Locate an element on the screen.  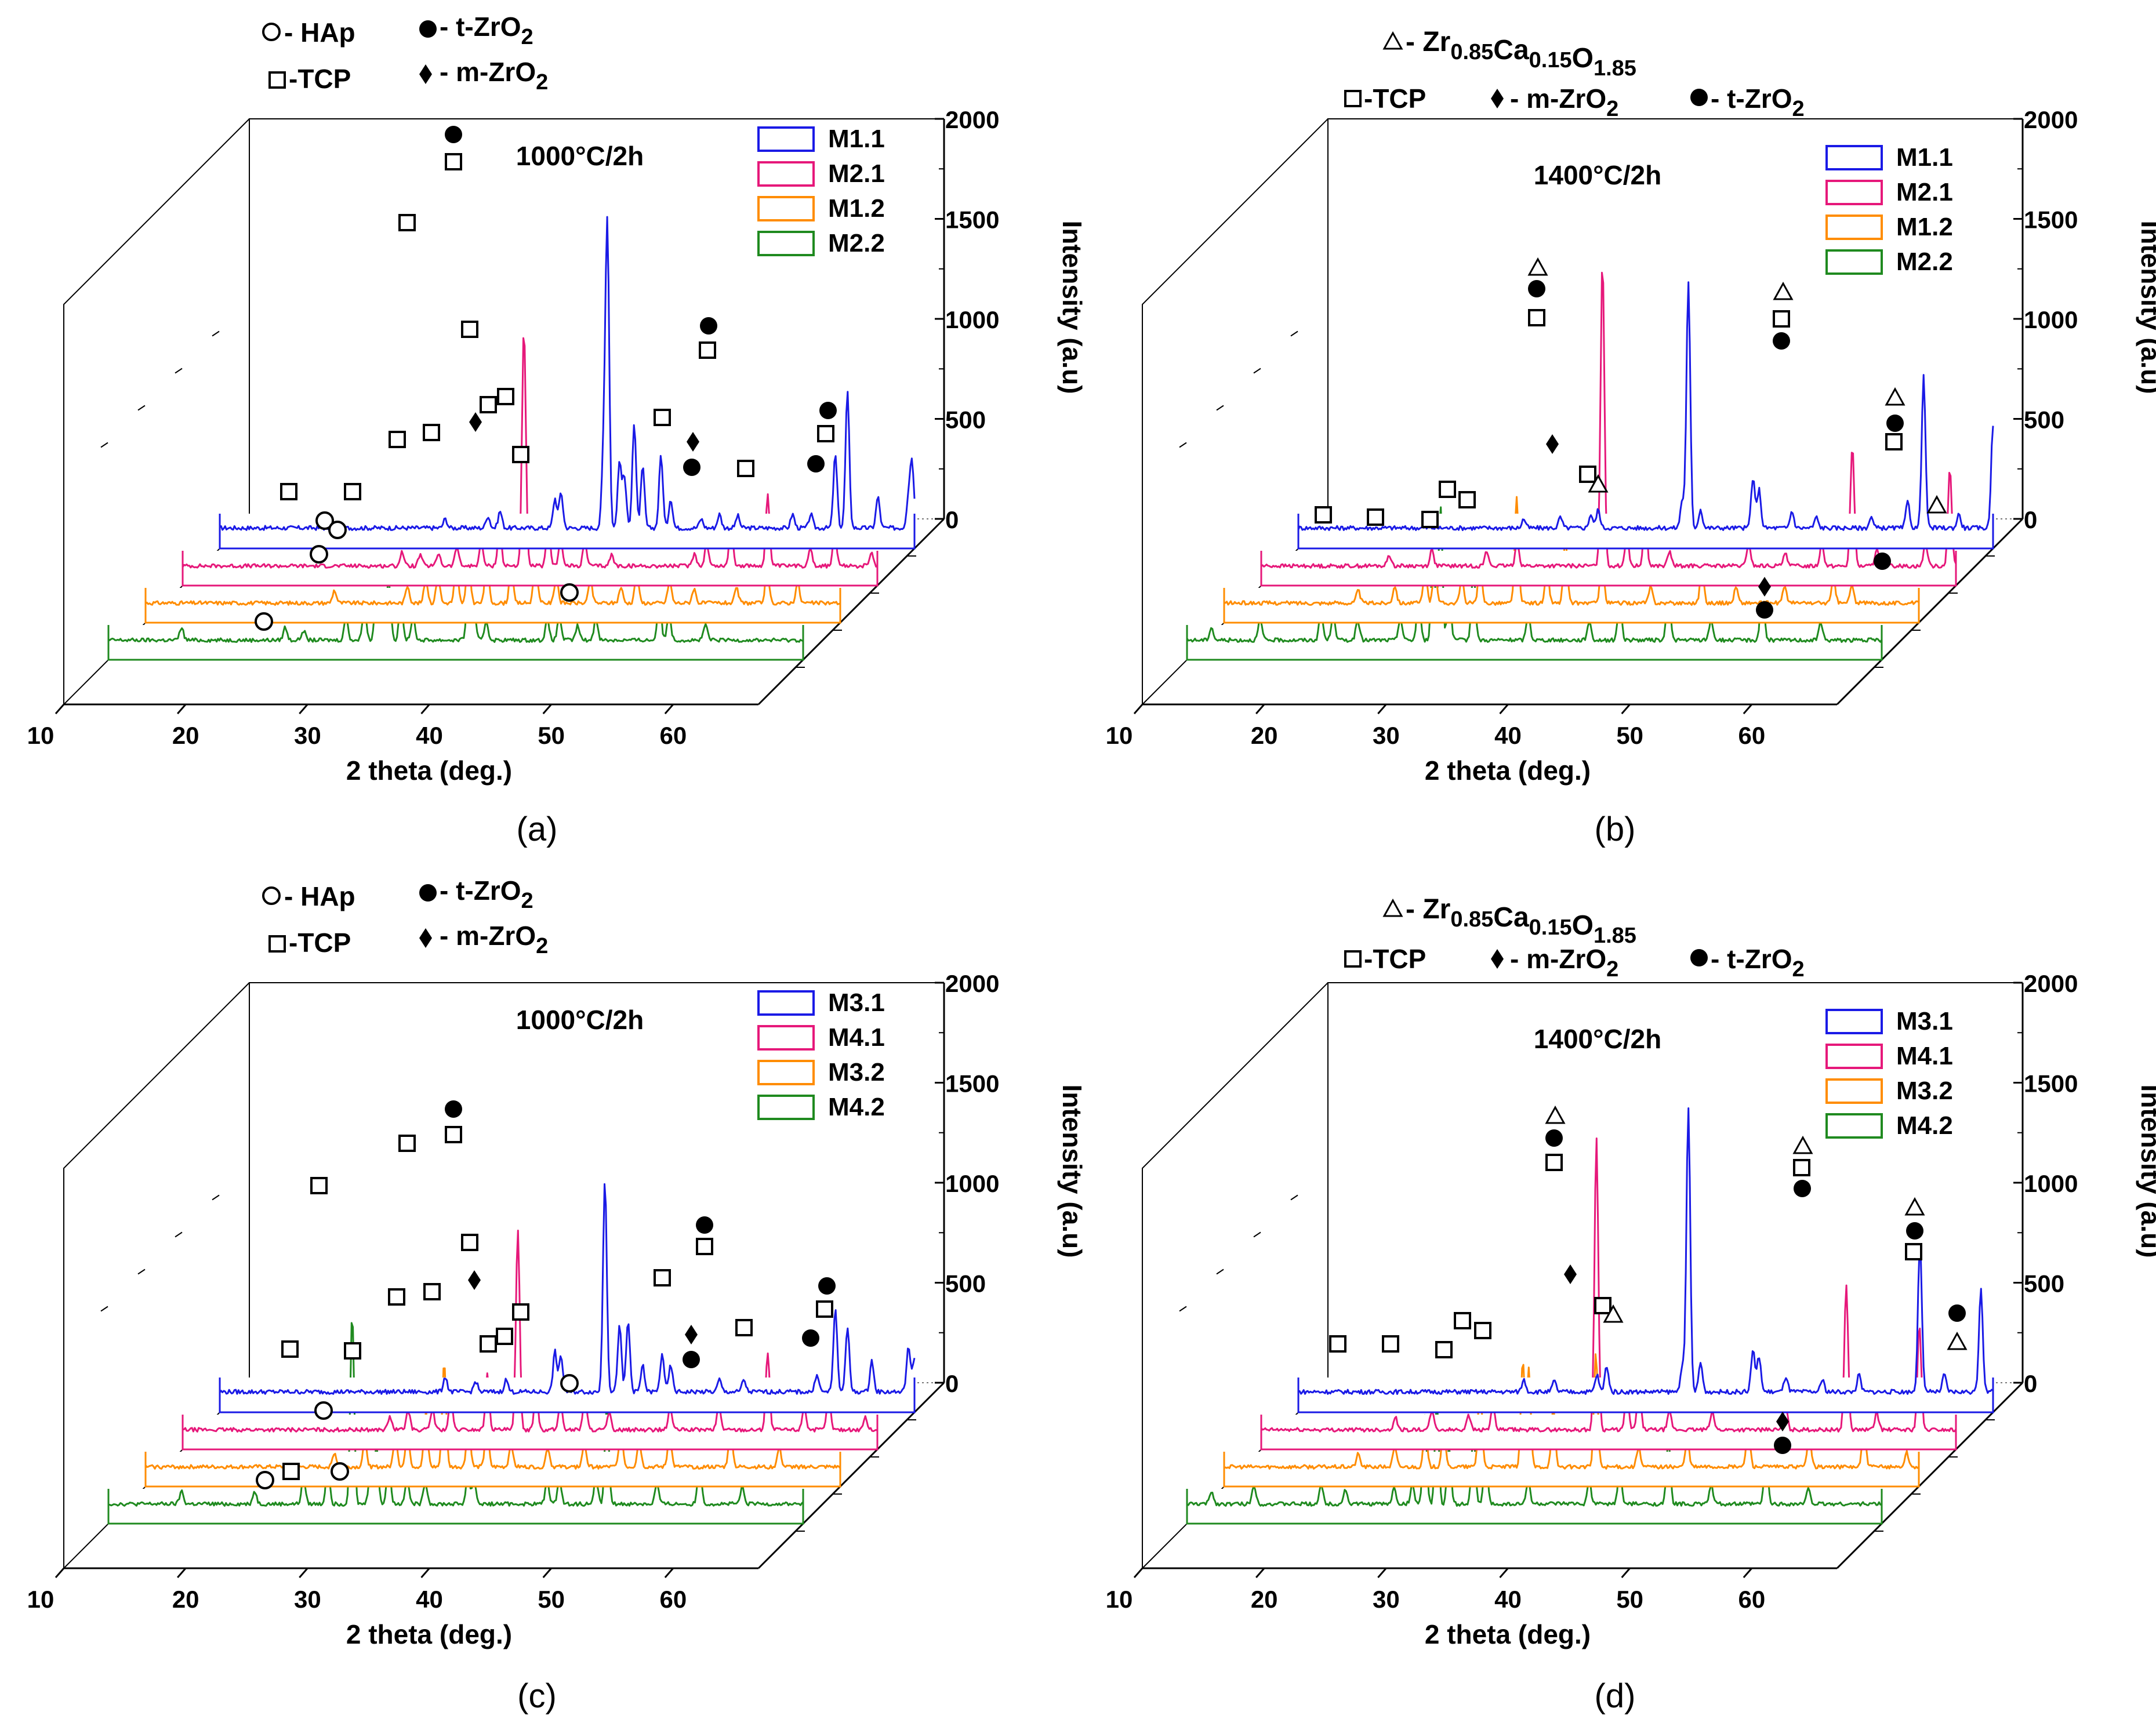
z-tick-label: 500 is located at coordinates (965, 420).